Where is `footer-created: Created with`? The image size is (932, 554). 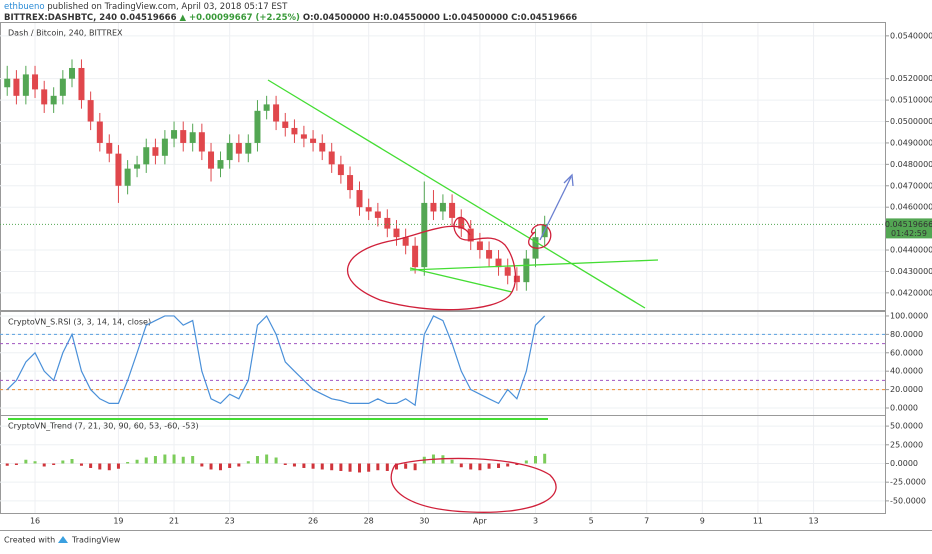
footer-created: Created with is located at coordinates (29, 540).